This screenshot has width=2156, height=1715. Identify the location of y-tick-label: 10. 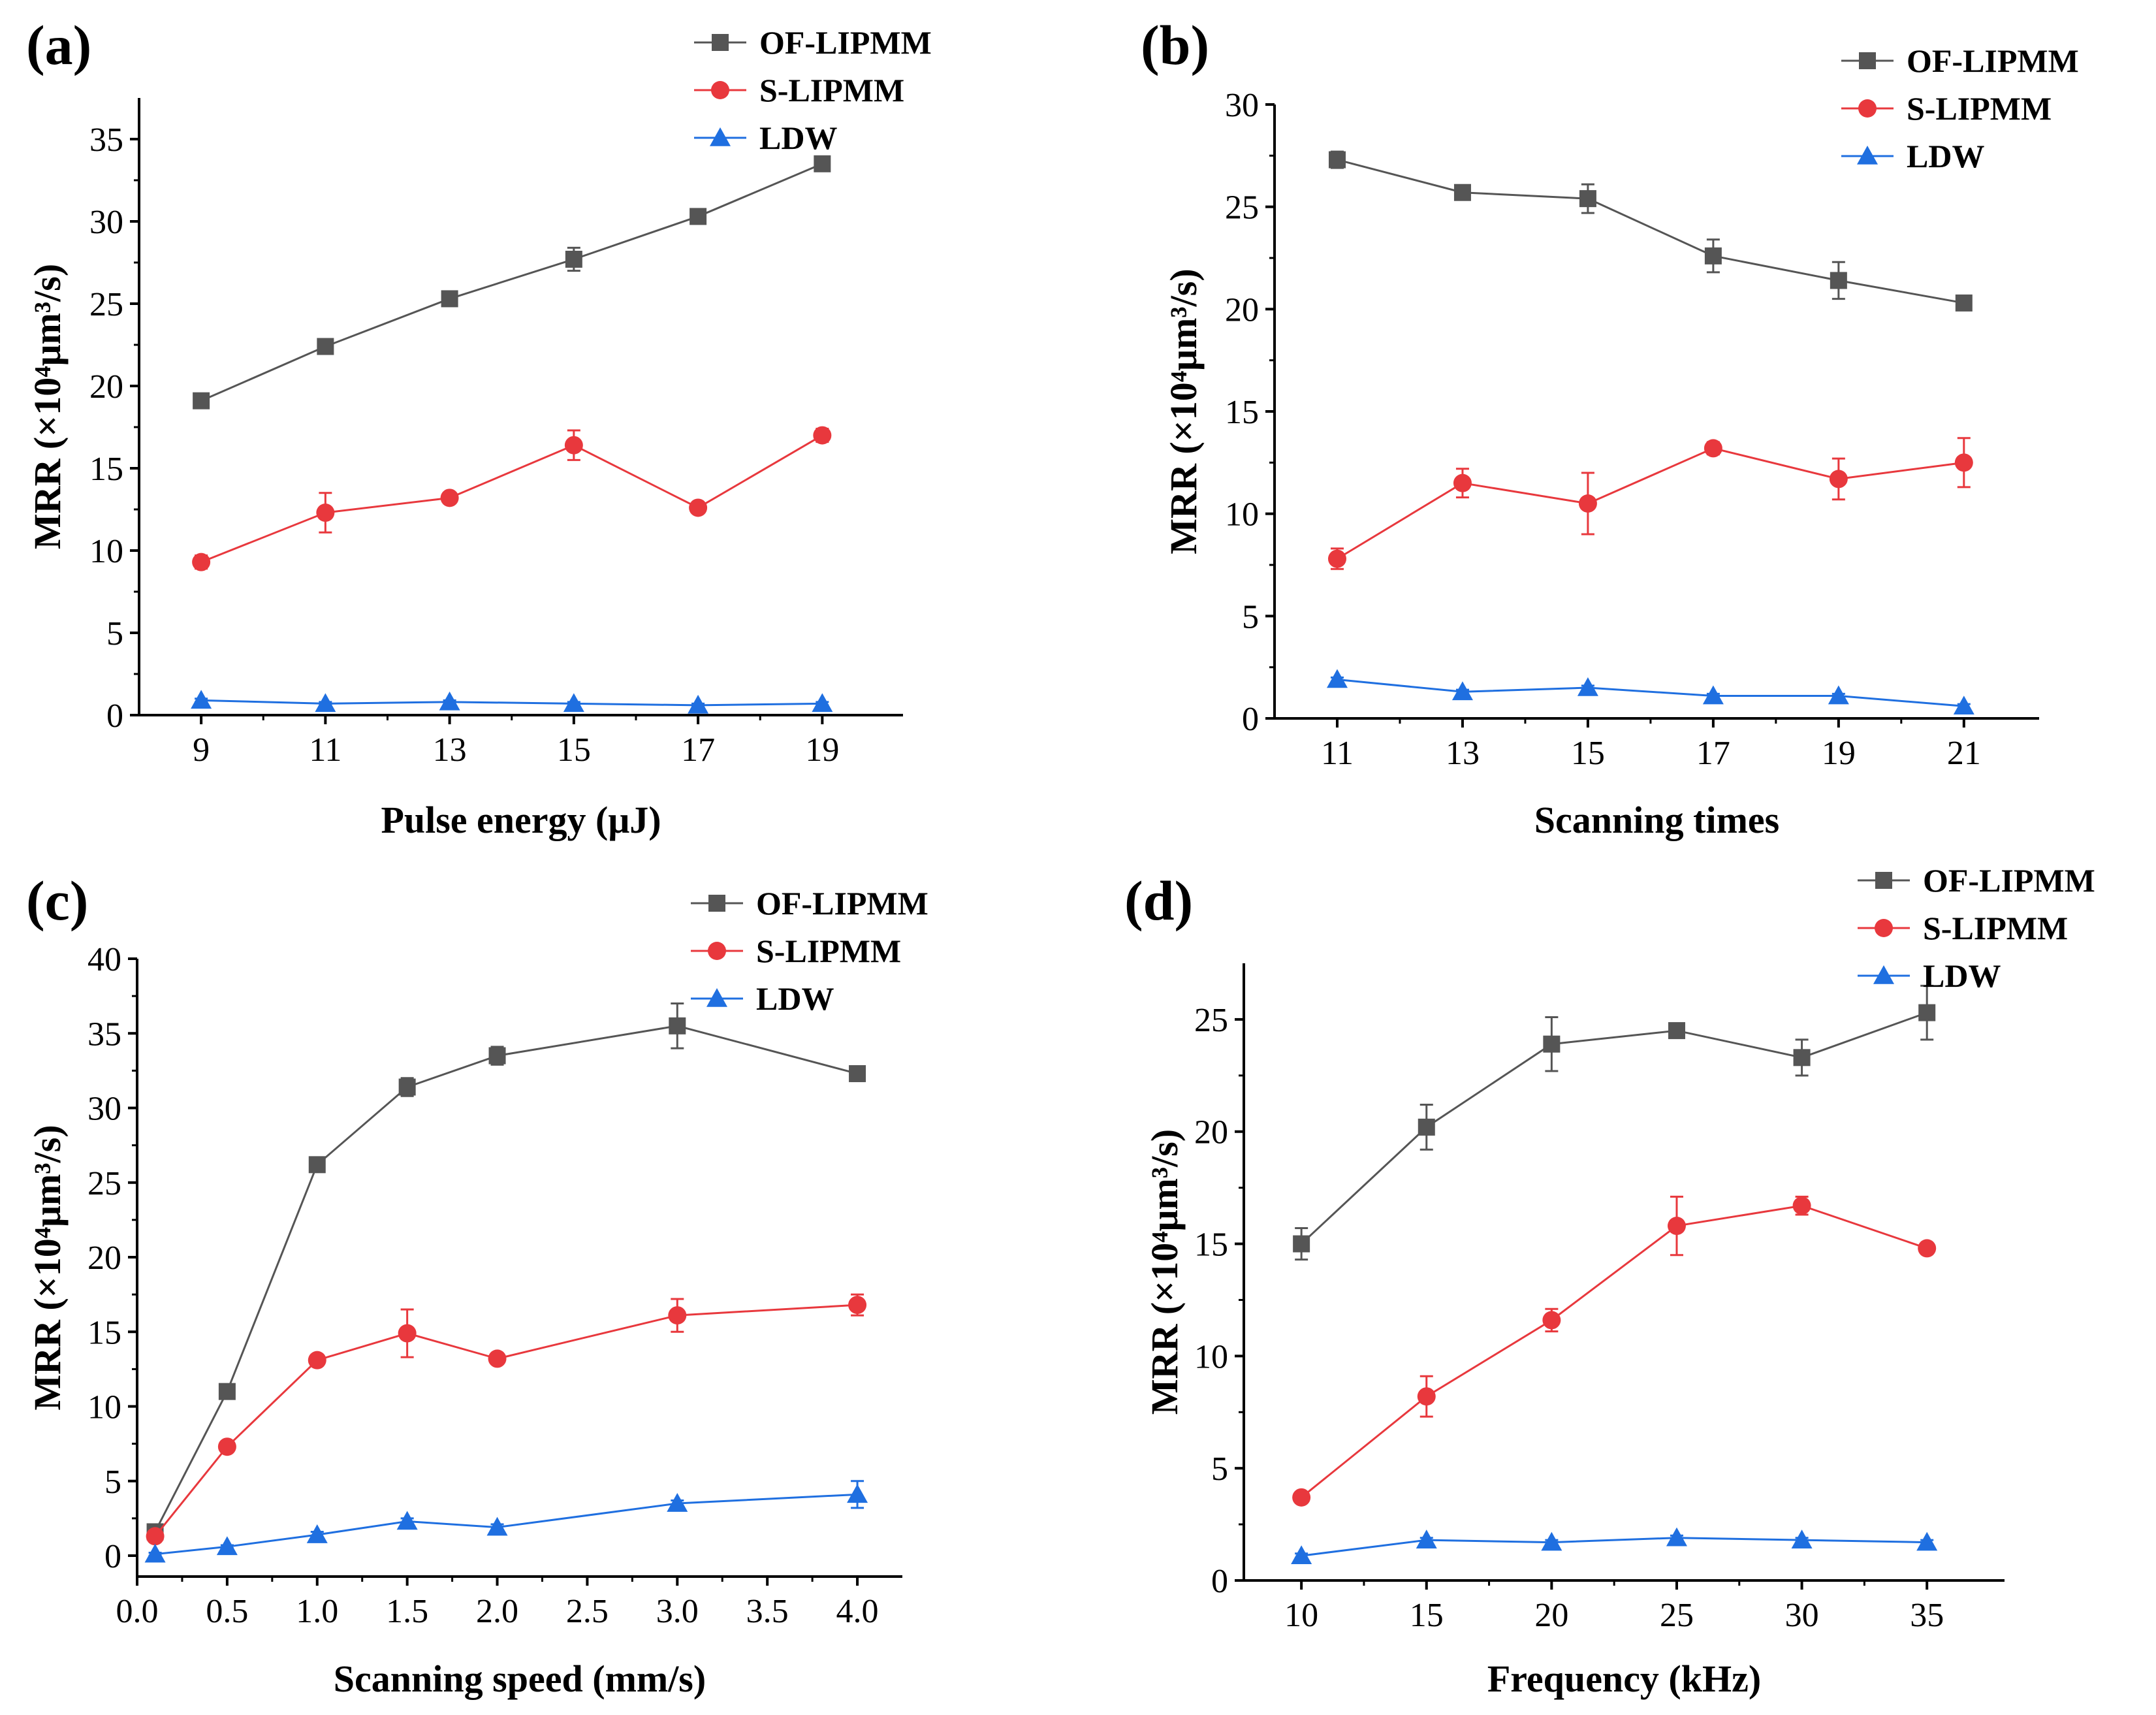
(106, 551).